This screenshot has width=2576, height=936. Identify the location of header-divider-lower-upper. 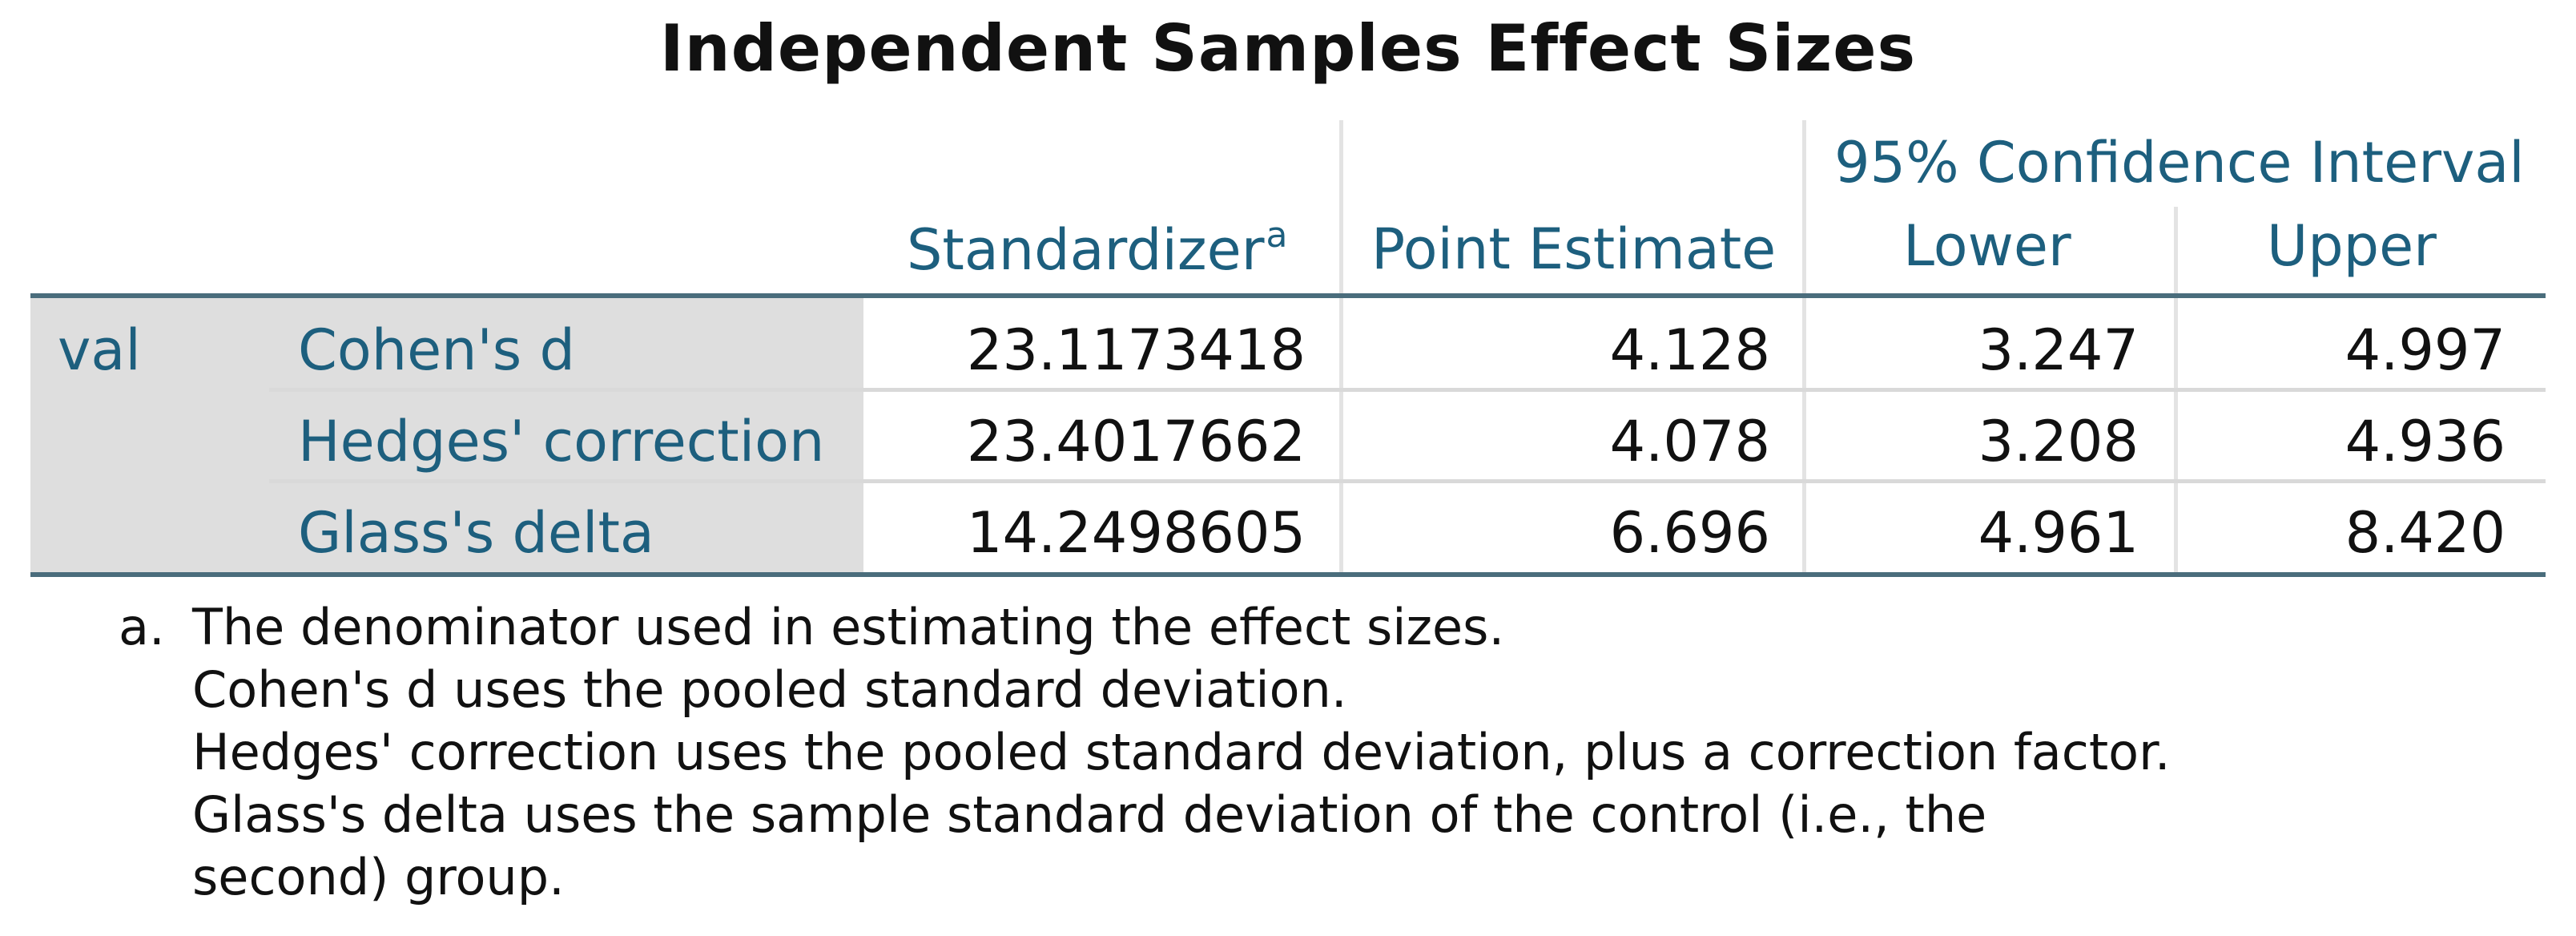
(2176, 252).